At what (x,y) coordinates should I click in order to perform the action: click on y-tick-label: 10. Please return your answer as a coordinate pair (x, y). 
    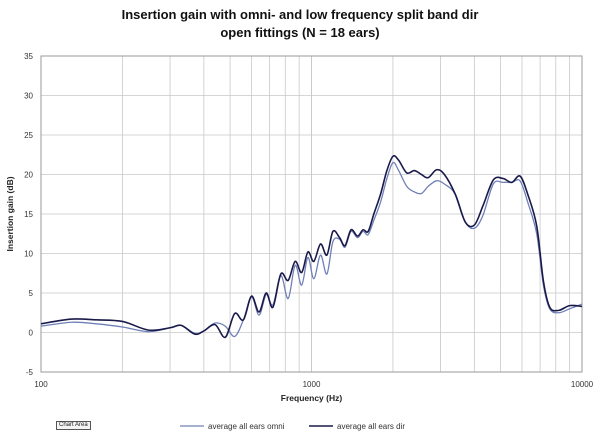
    Looking at the image, I should click on (28, 254).